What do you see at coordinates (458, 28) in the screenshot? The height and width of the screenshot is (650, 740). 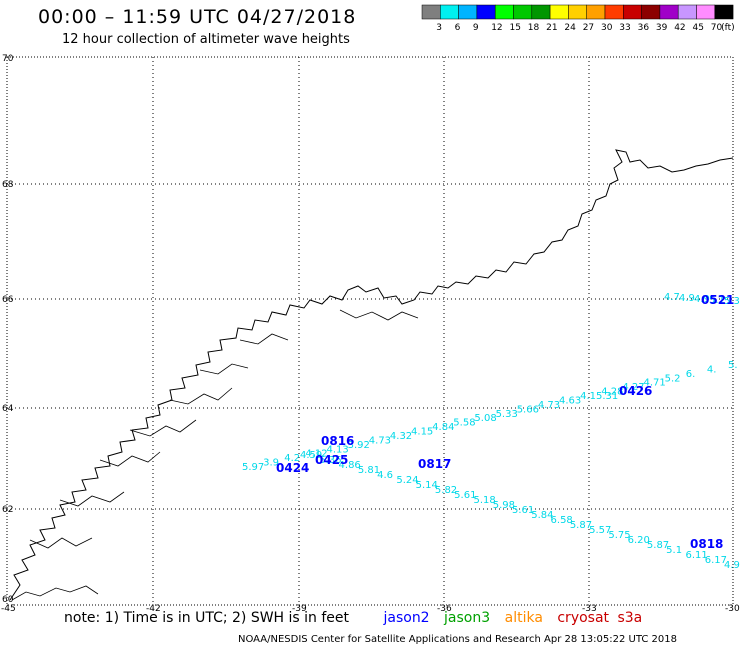 I see `legend-label: 6` at bounding box center [458, 28].